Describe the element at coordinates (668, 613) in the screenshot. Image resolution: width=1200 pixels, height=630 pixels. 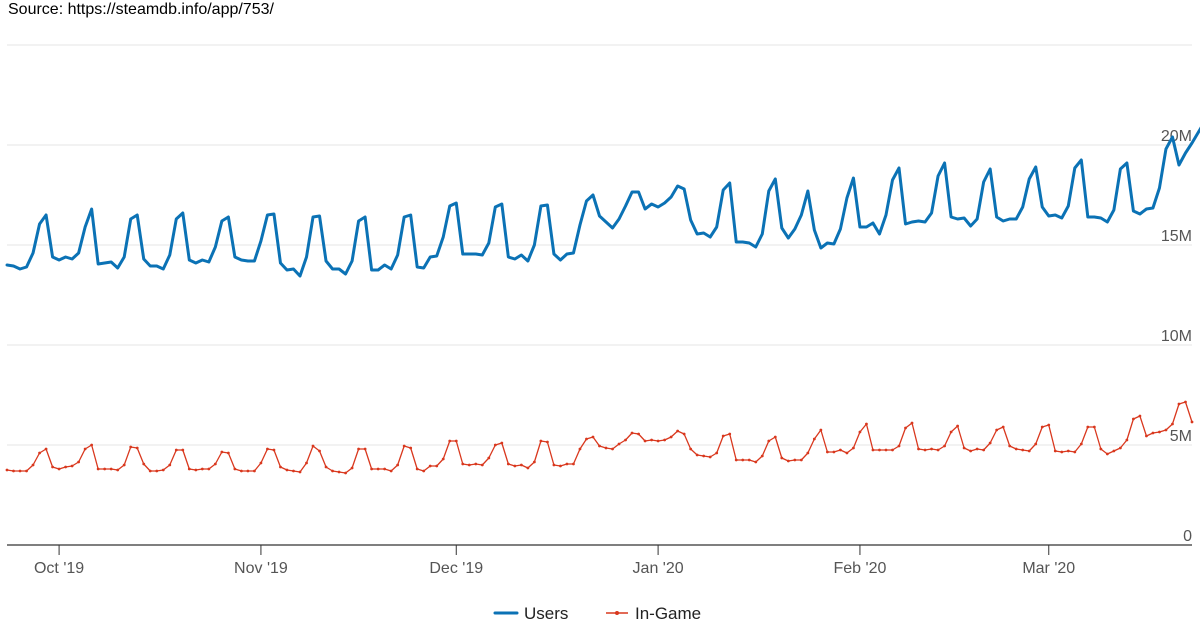
I see `legend-label-in-game: In-Game` at that location.